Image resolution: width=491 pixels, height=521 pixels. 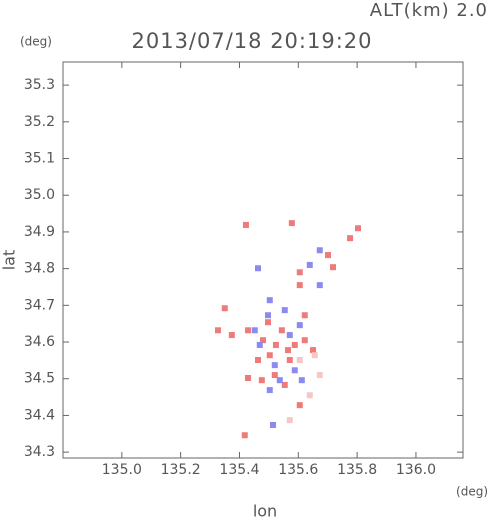 I want to click on y-axis-label: lat, so click(x=9, y=260).